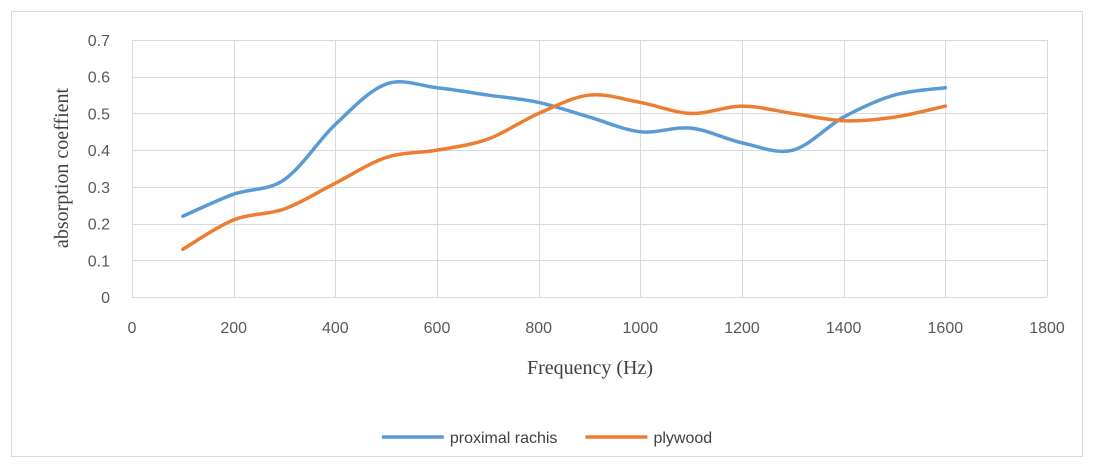  What do you see at coordinates (648, 438) in the screenshot?
I see `legend-item: plywood` at bounding box center [648, 438].